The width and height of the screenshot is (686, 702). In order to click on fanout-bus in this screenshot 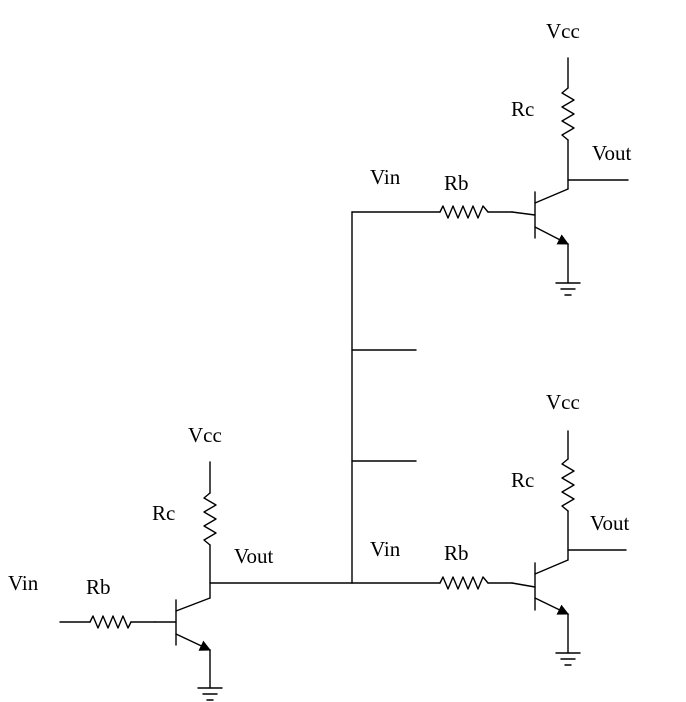, I will do `click(384, 397)`.